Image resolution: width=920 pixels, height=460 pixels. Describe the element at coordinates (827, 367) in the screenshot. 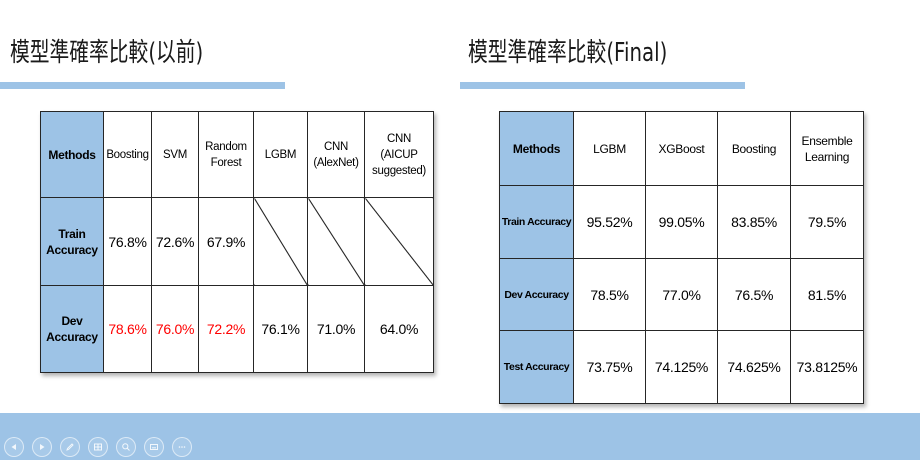

I see `table-cell: 73.8125%` at that location.